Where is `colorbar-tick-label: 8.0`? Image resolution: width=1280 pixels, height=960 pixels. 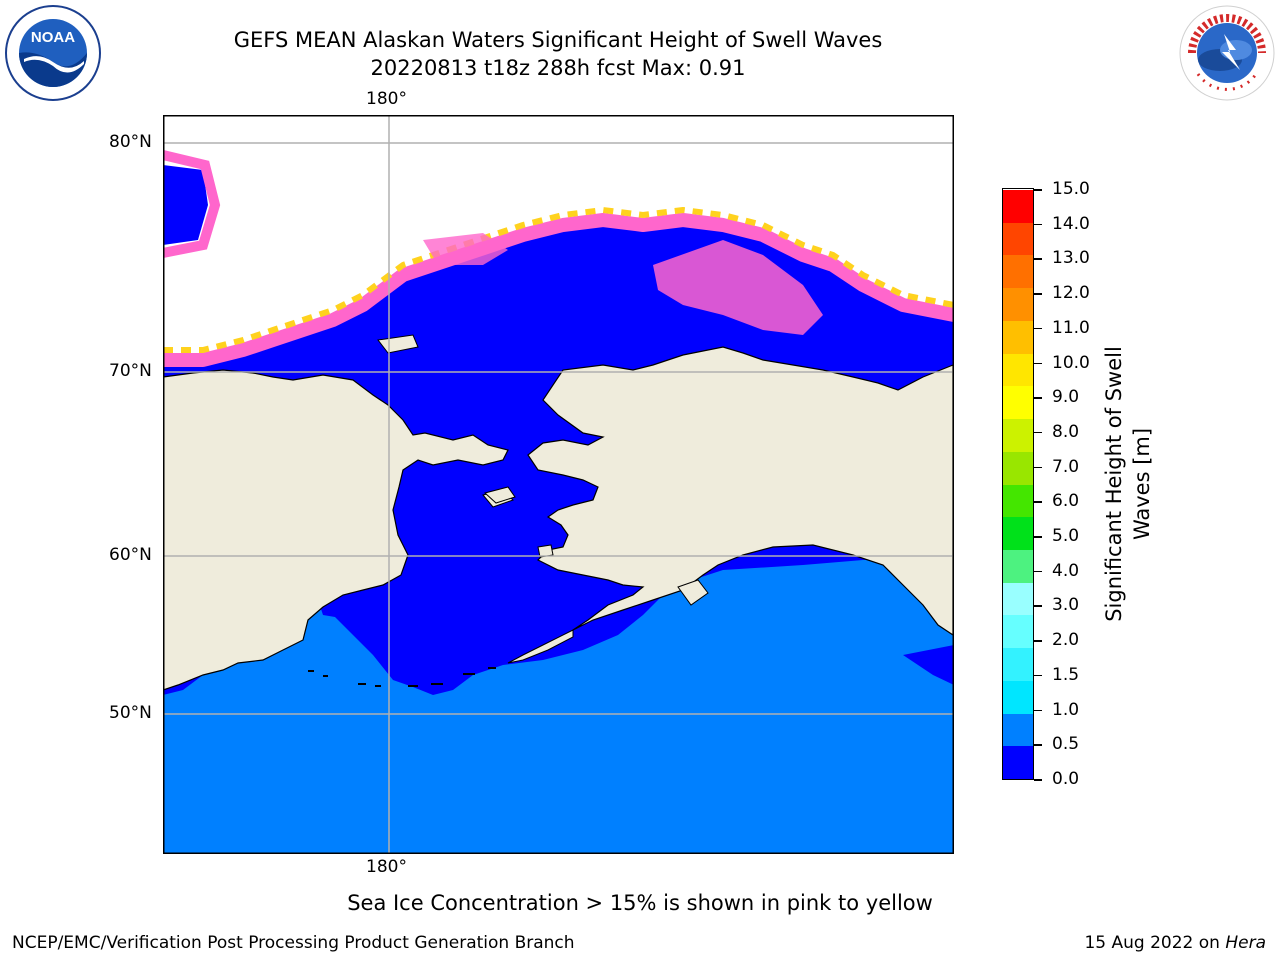 colorbar-tick-label: 8.0 is located at coordinates (1066, 431).